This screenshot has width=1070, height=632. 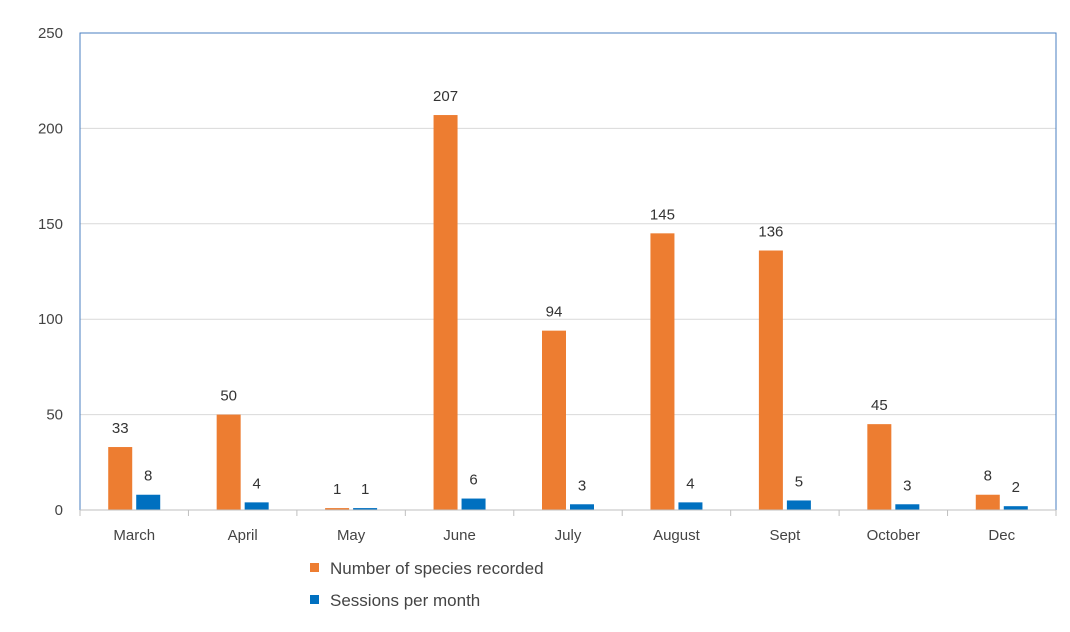 I want to click on data-label: 94, so click(x=554, y=312).